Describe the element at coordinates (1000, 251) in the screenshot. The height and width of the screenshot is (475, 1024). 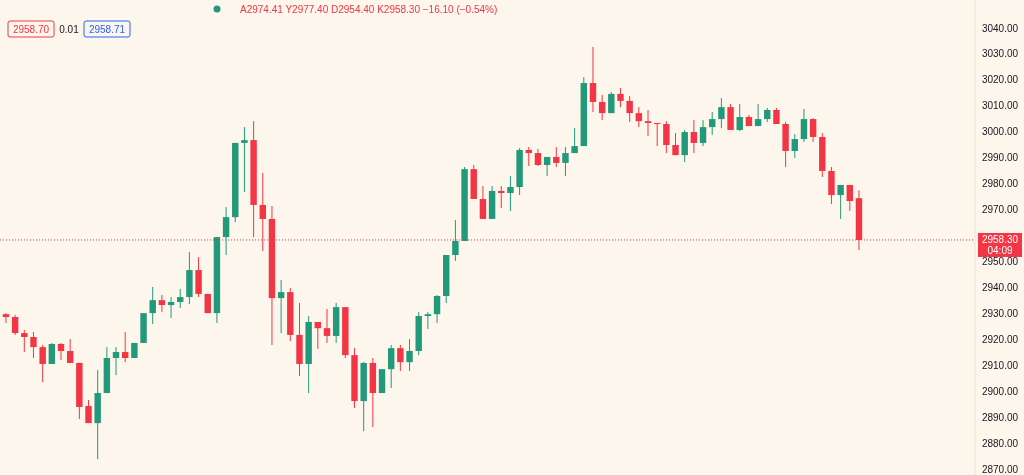
I see `text: 04:09` at that location.